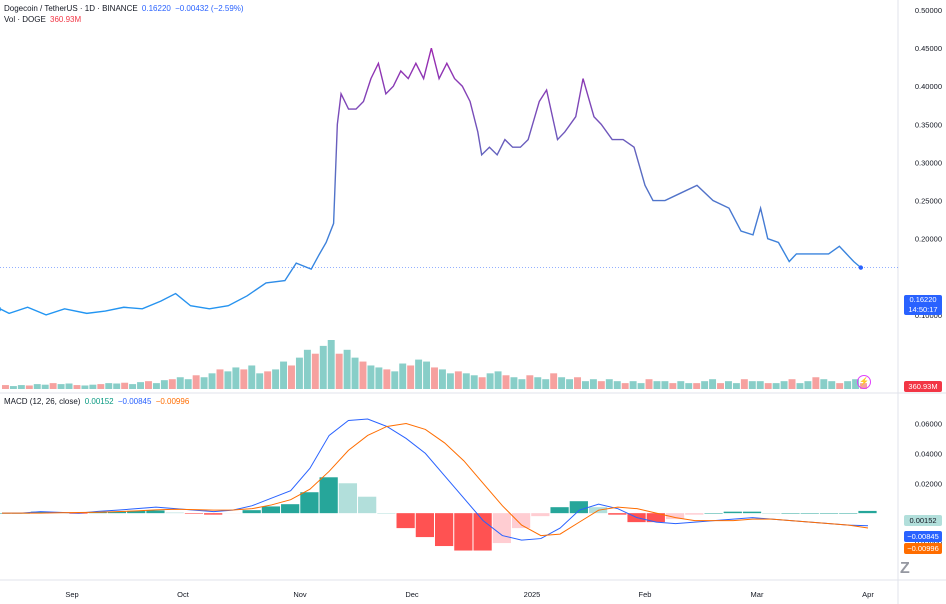 This screenshot has height=604, width=946. Describe the element at coordinates (923, 536) in the screenshot. I see `macd-line-badge: −0.00845` at that location.